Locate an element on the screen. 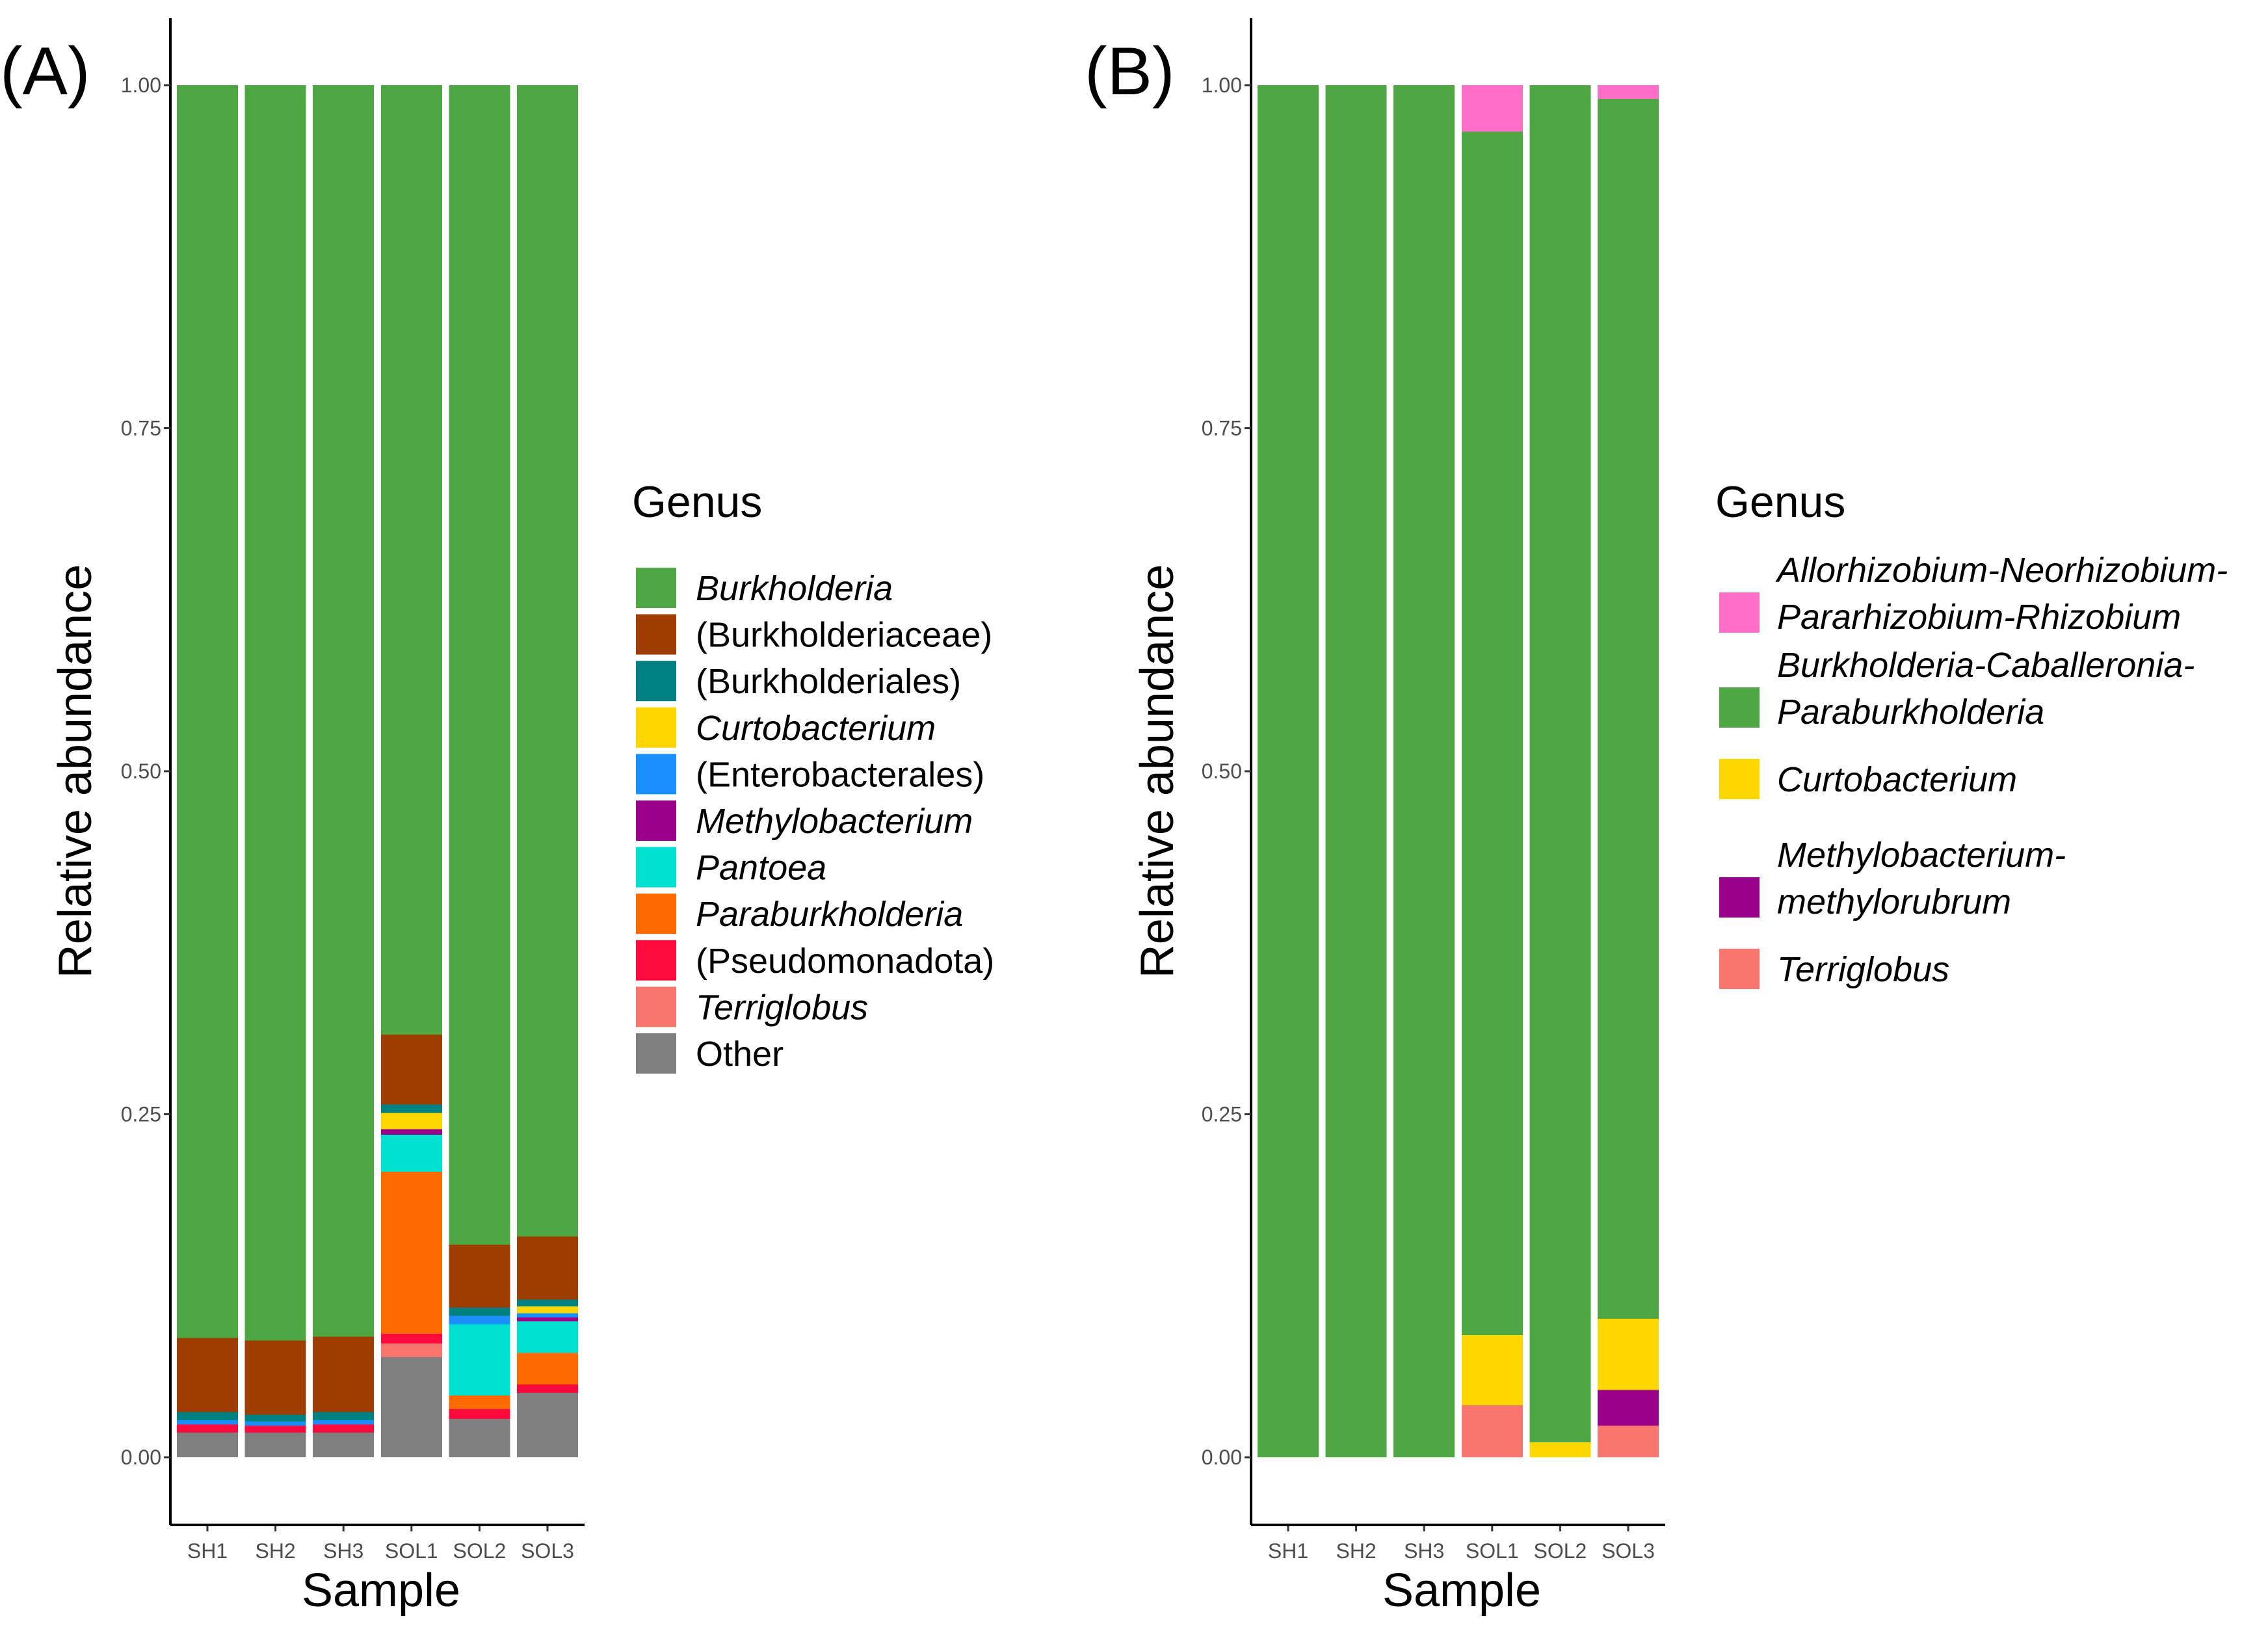  legend-label: Methylobacterium- is located at coordinates (1921, 855).